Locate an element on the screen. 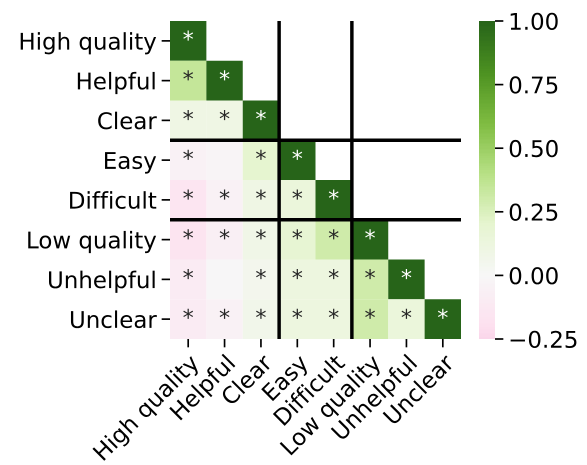 This screenshot has width=587, height=465. color-bar-label: 0.00 is located at coordinates (534, 275).